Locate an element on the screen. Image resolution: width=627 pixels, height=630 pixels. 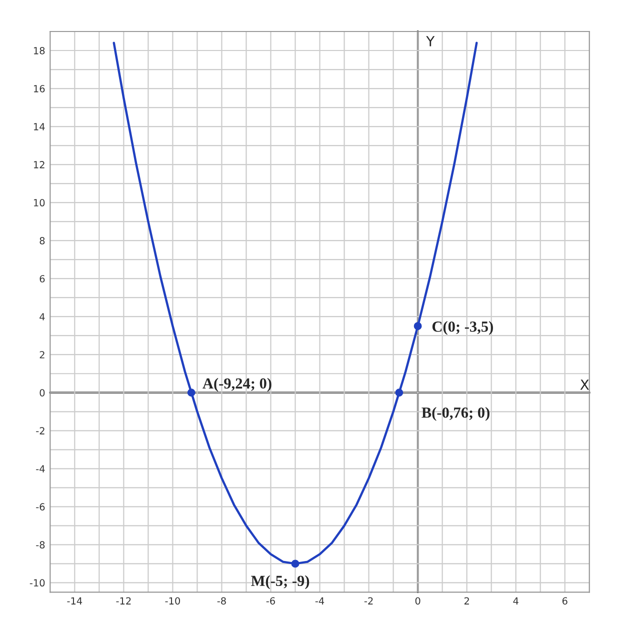
x-tick-label: -10 is located at coordinates (172, 601).